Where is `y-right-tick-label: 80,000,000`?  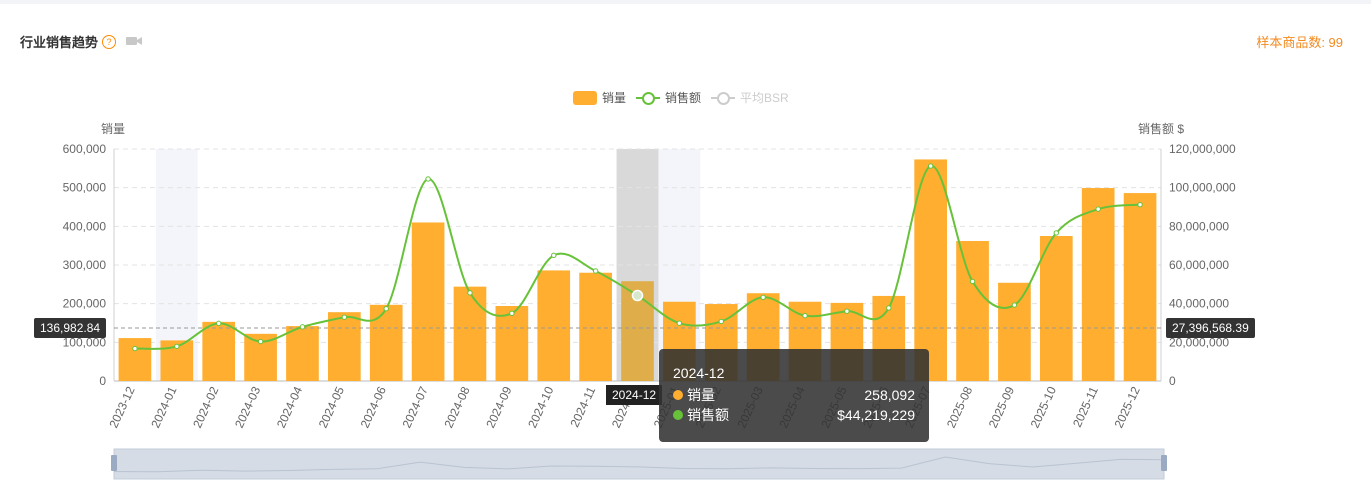
y-right-tick-label: 80,000,000 is located at coordinates (1199, 226).